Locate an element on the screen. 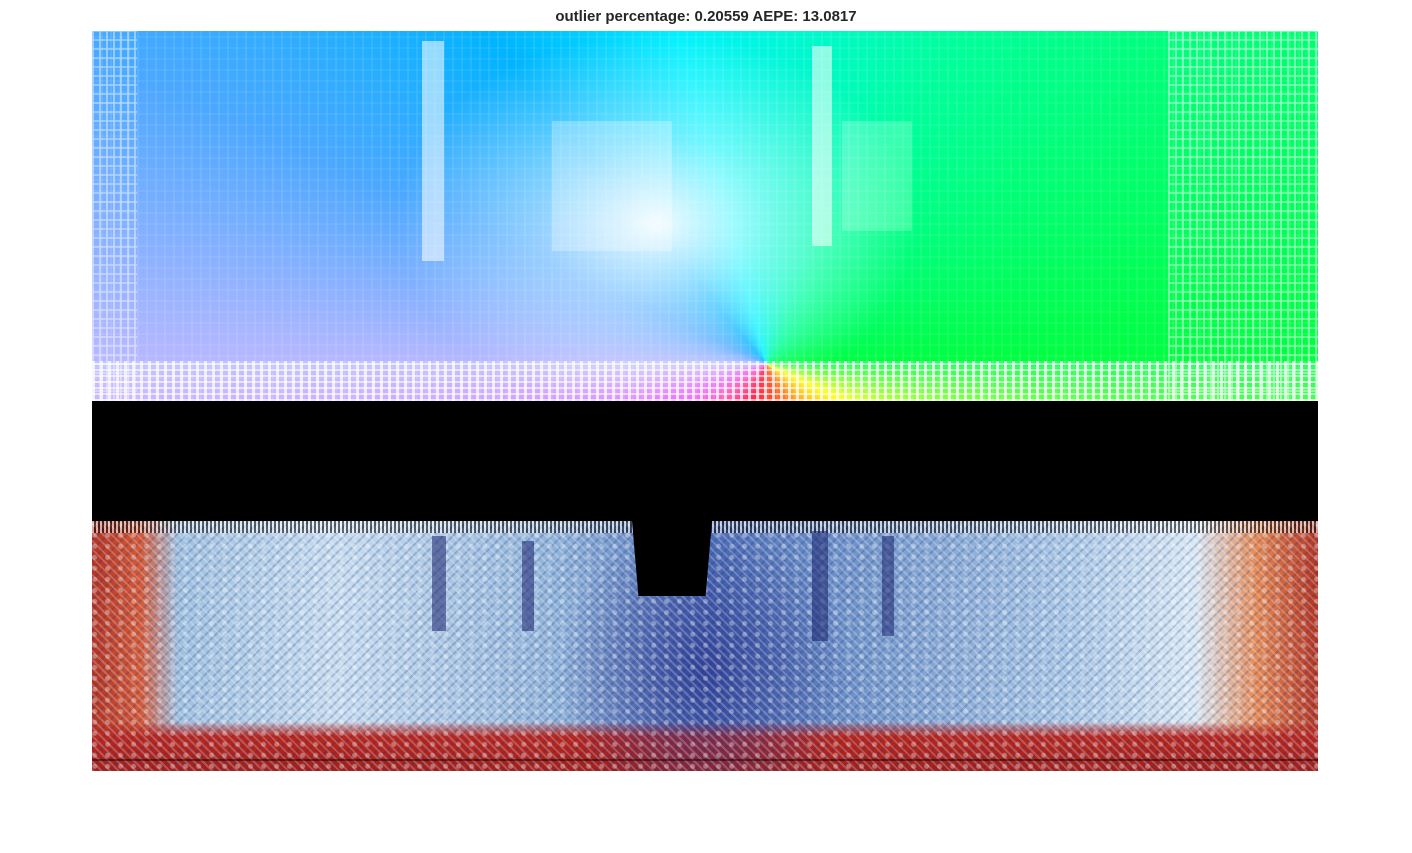  flow-structure-block is located at coordinates (612, 186).